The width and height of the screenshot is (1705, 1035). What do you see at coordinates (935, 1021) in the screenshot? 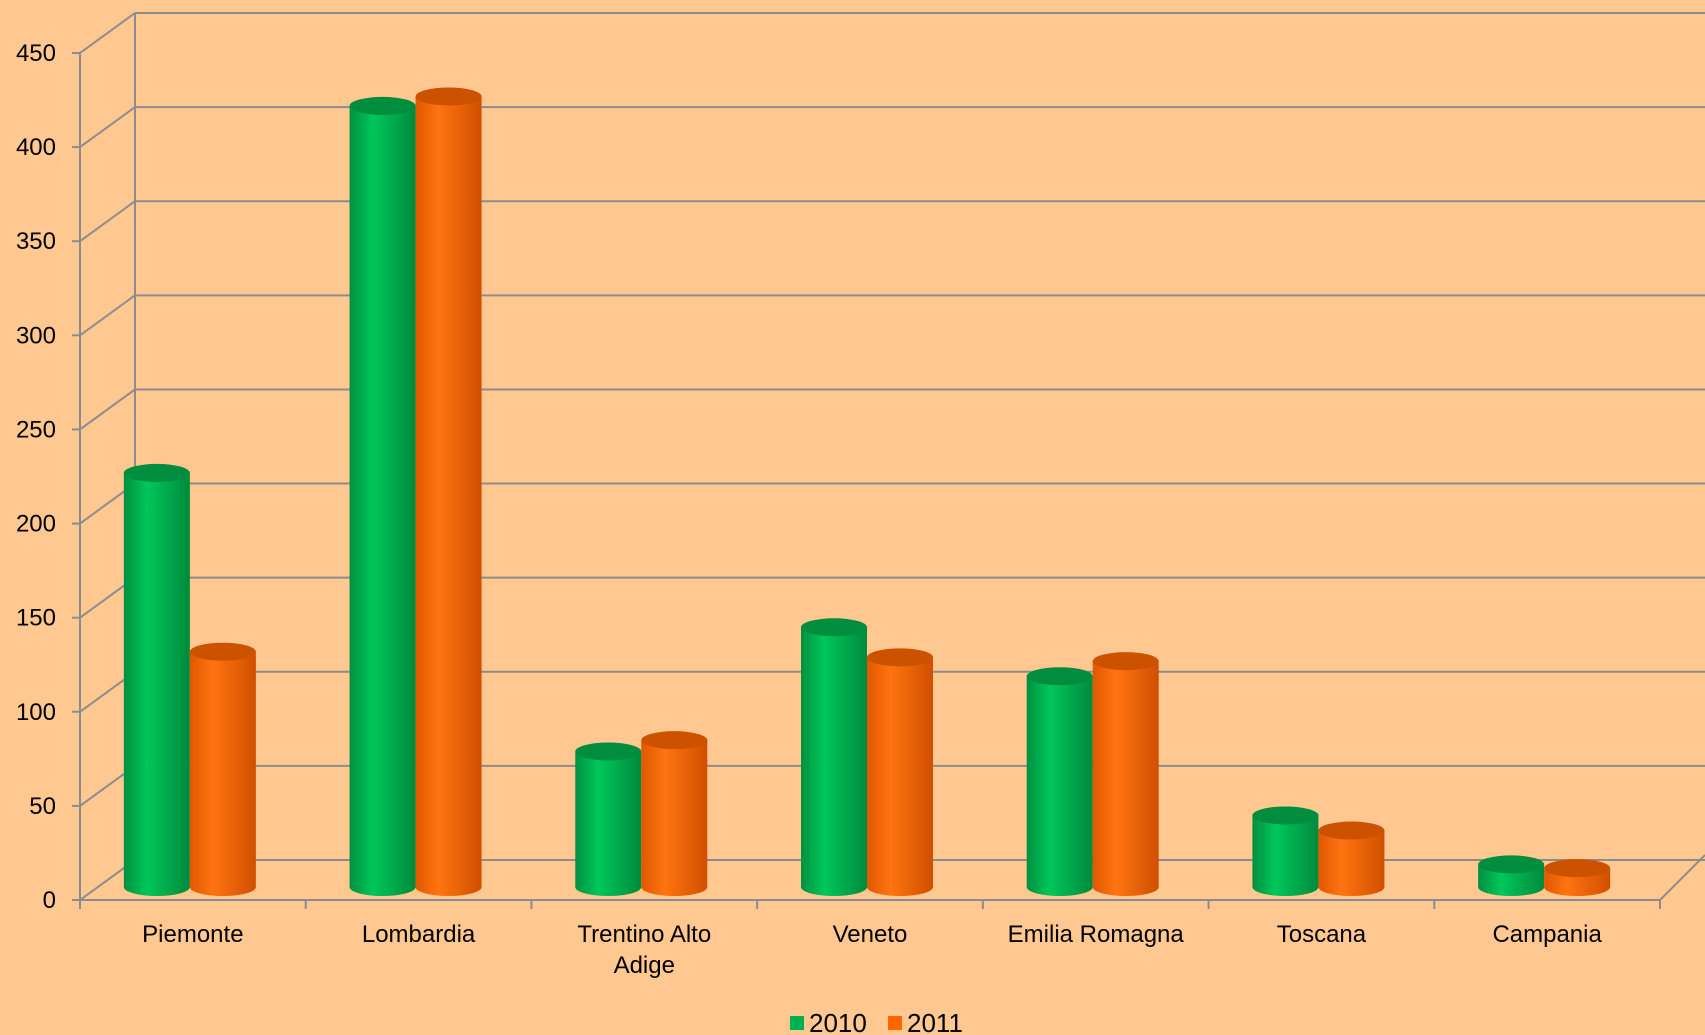
I see `legend-label: 2011` at bounding box center [935, 1021].